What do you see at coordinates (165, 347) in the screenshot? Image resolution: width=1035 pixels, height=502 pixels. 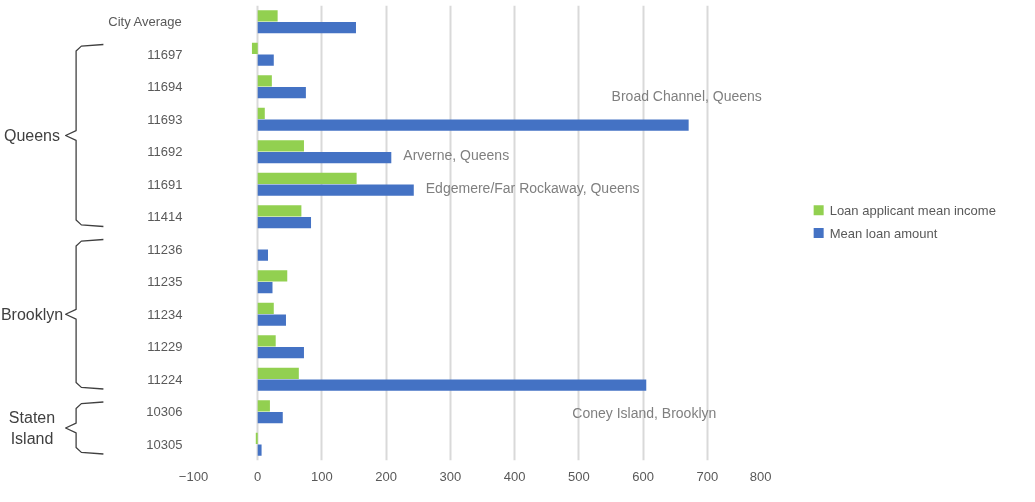 I see `y-tick-label: 11229` at bounding box center [165, 347].